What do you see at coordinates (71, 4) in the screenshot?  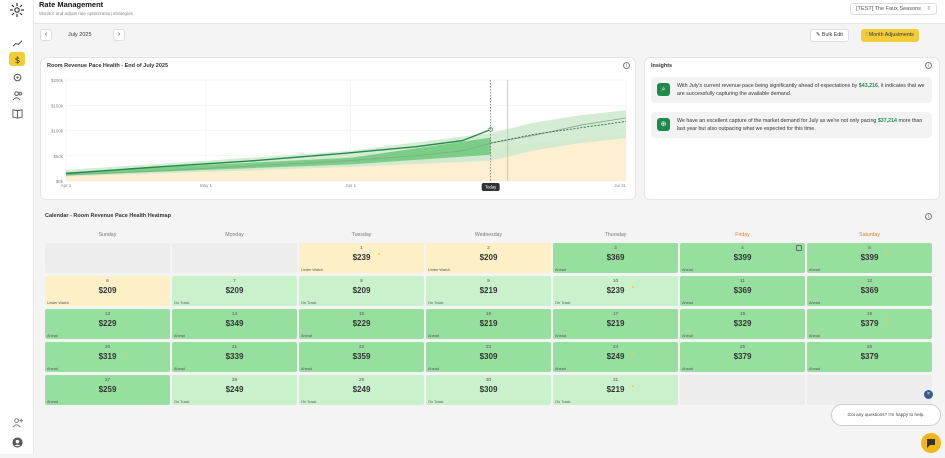 I see `page-title: Rate Management` at bounding box center [71, 4].